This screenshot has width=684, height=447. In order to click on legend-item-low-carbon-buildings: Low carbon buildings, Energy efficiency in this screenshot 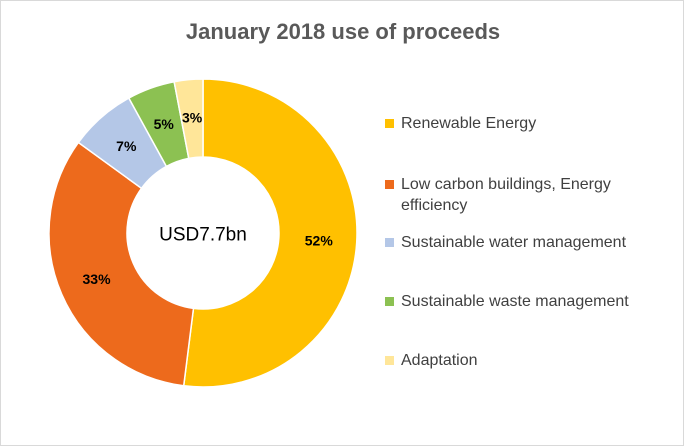, I will do `click(530, 195)`.